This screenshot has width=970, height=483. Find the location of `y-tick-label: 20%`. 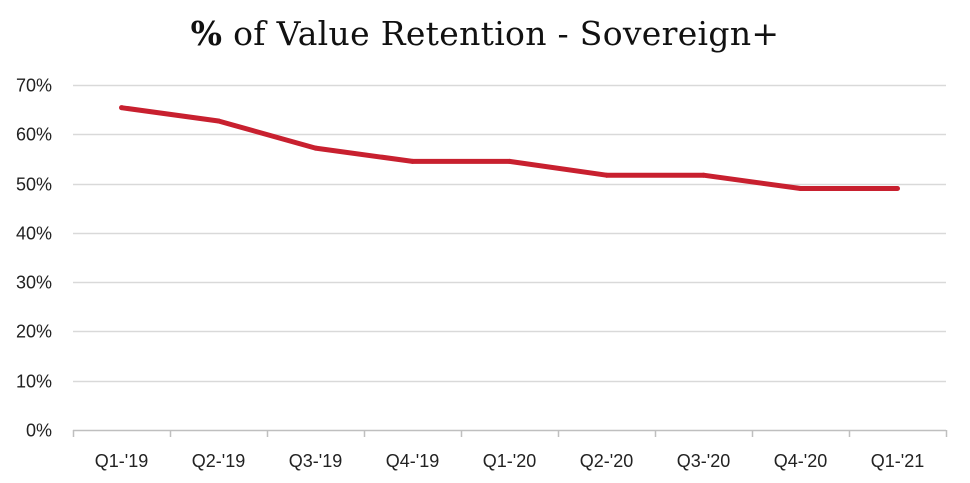

y-tick-label: 20% is located at coordinates (34, 332).